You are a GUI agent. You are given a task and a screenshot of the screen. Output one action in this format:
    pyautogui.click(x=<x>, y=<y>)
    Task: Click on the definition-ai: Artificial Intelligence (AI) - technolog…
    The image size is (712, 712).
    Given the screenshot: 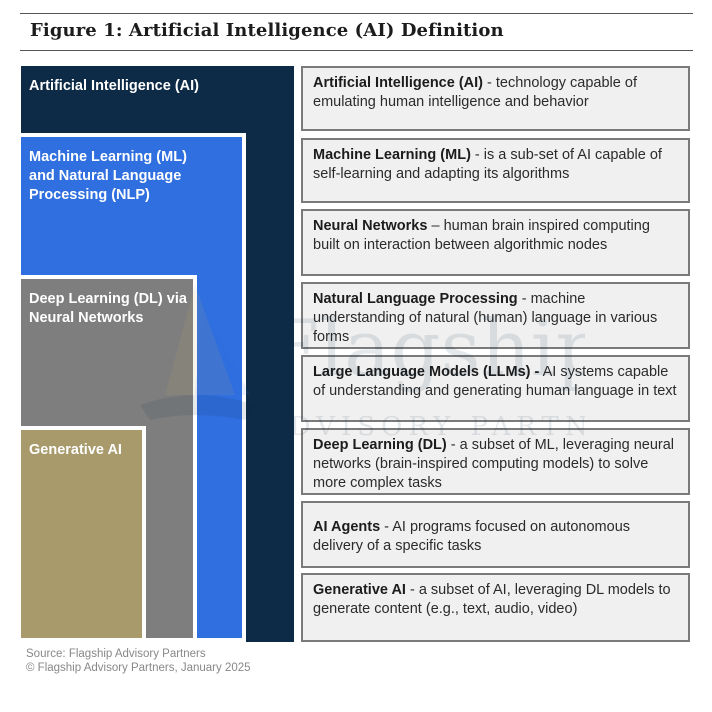 What is the action you would take?
    pyautogui.click(x=495, y=98)
    